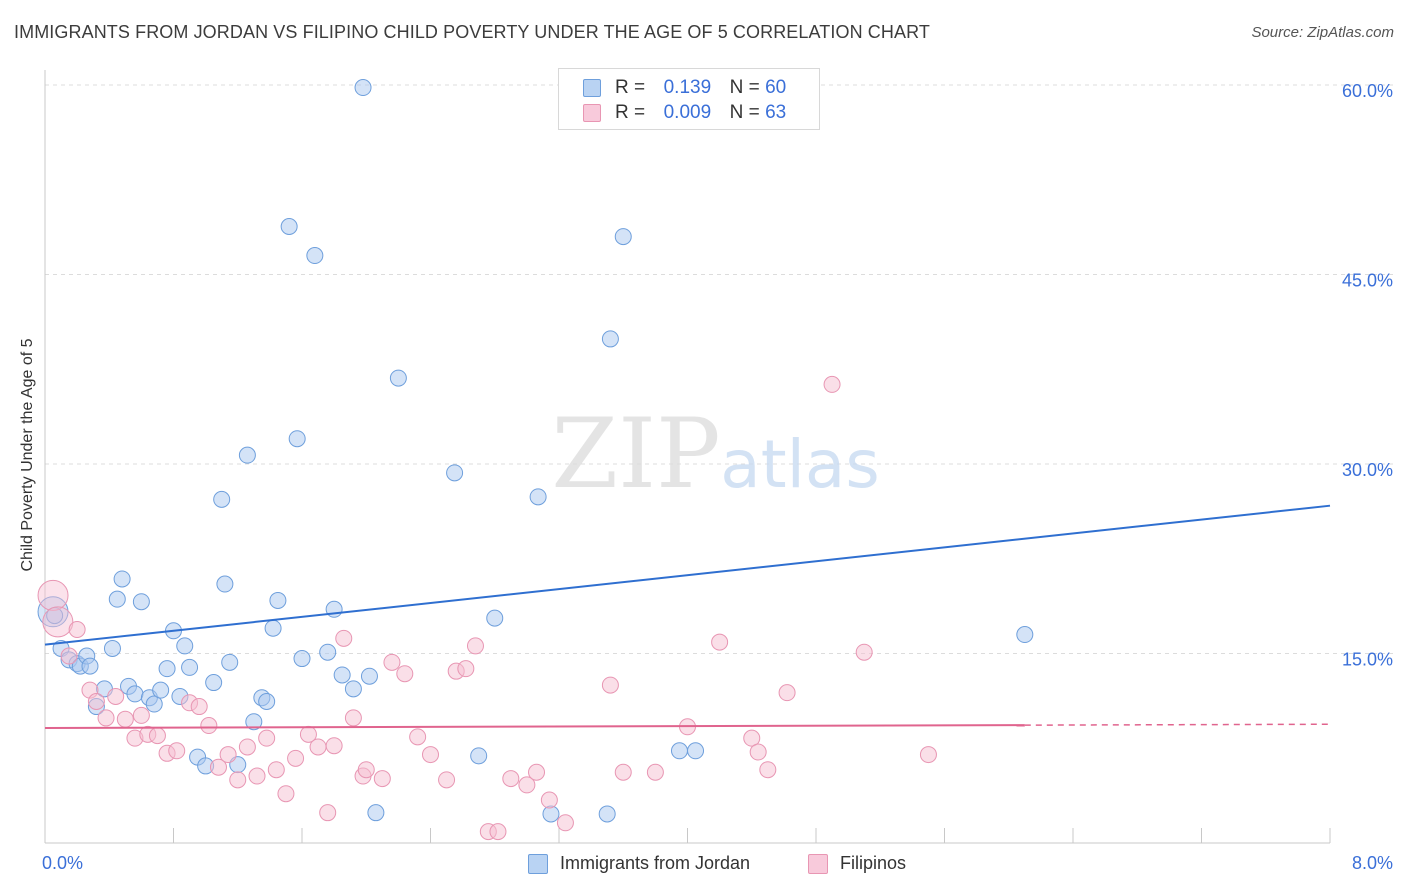 Image resolution: width=1406 pixels, height=892 pixels. I want to click on x-tick-label-max: 8.0%, so click(1372, 863).